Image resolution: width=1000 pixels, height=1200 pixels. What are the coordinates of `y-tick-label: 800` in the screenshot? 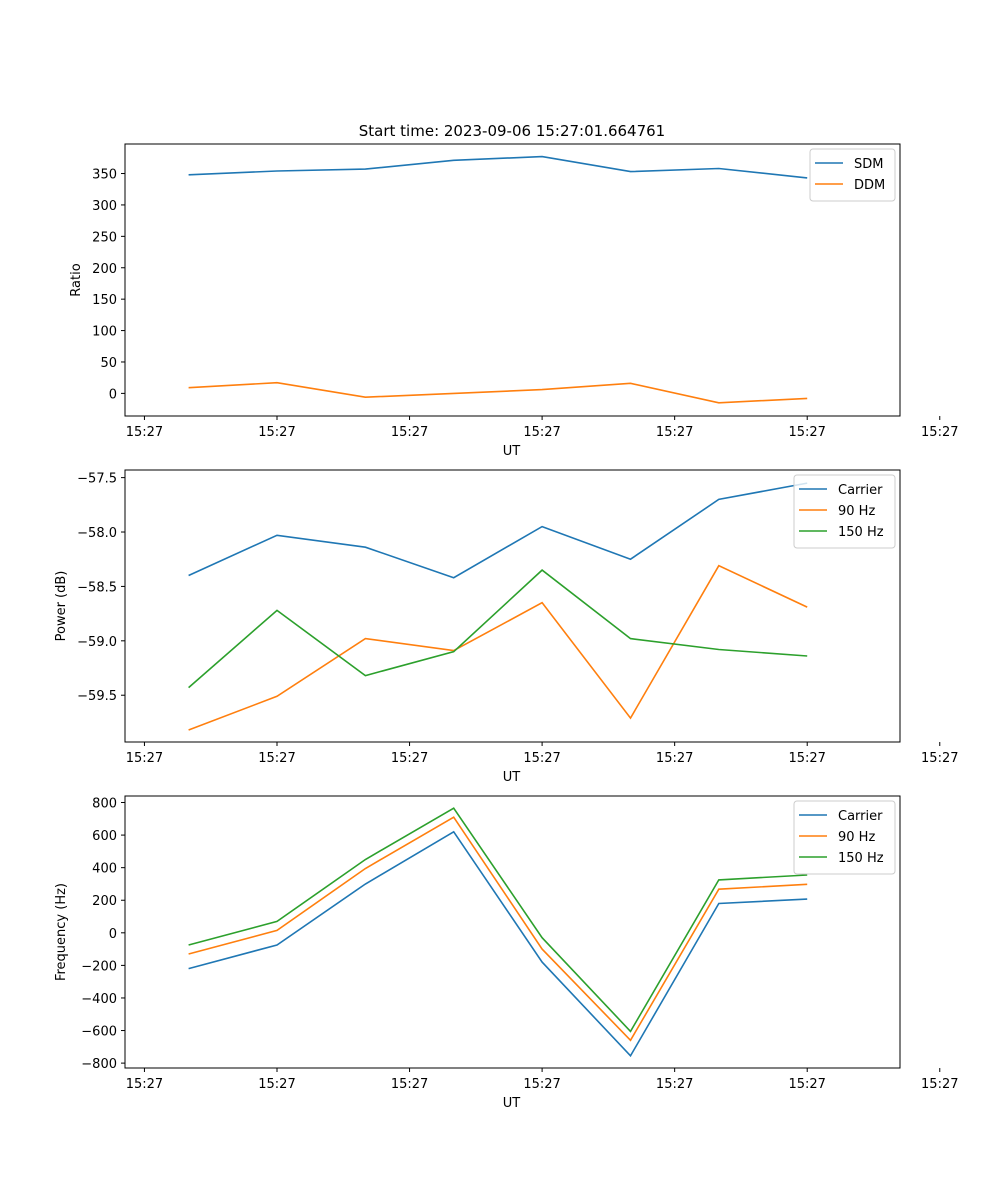 It's located at (104, 804).